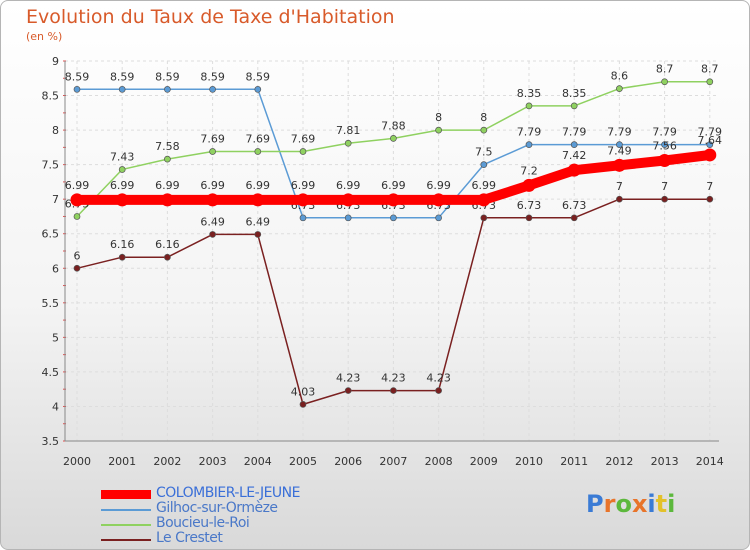  Describe the element at coordinates (303, 461) in the screenshot. I see `x-tick-label: 2005` at that location.